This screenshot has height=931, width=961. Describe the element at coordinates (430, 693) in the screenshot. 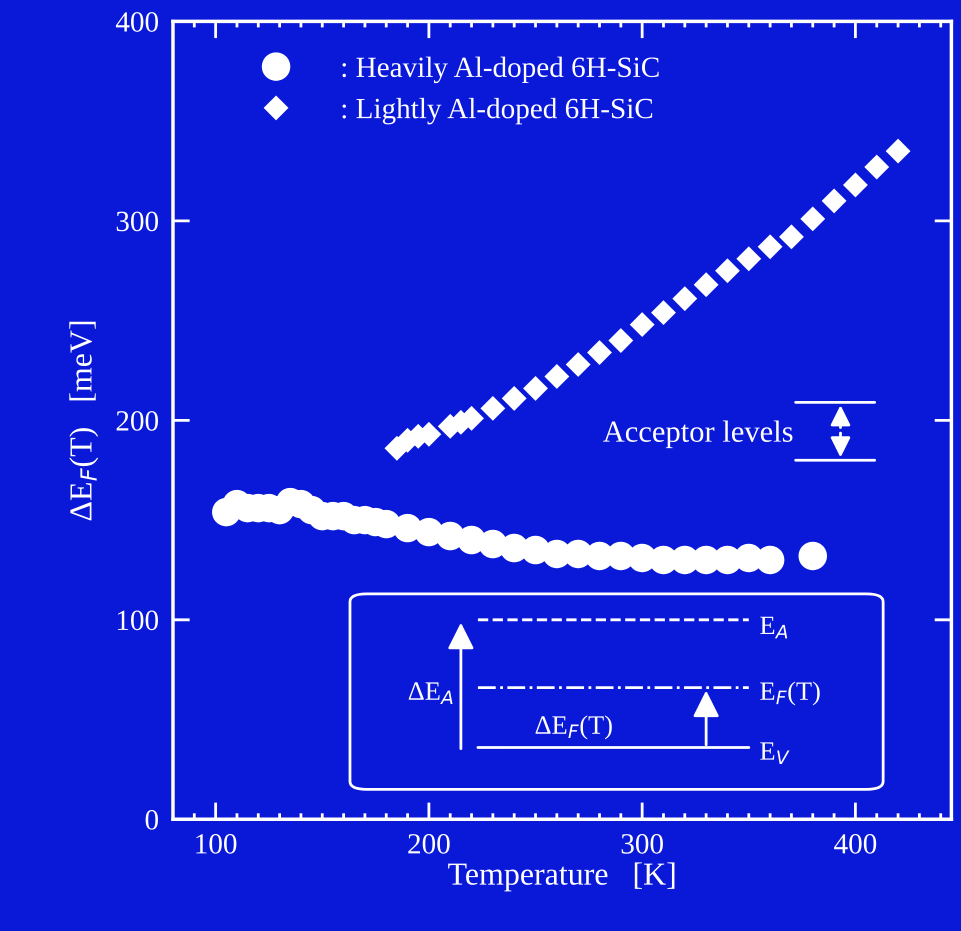

I see `annotation: ΔE$_{A}$` at that location.